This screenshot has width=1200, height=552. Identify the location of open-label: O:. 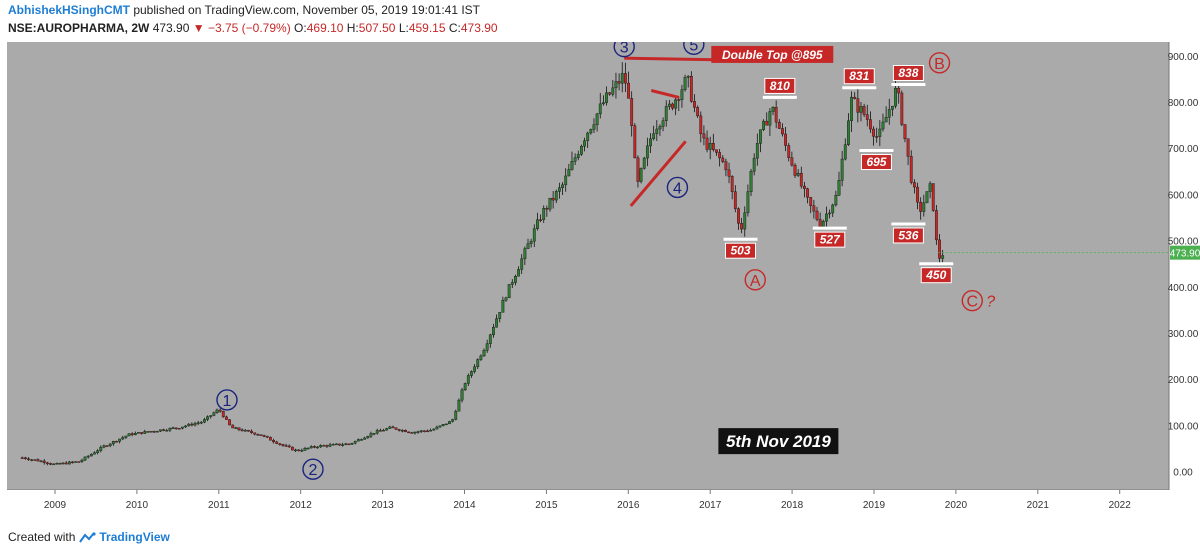
(300, 28).